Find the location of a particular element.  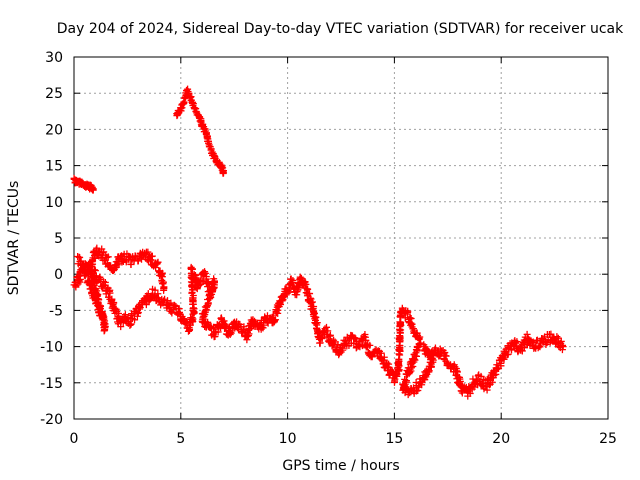

y-tick-label: 20 is located at coordinates (54, 130).